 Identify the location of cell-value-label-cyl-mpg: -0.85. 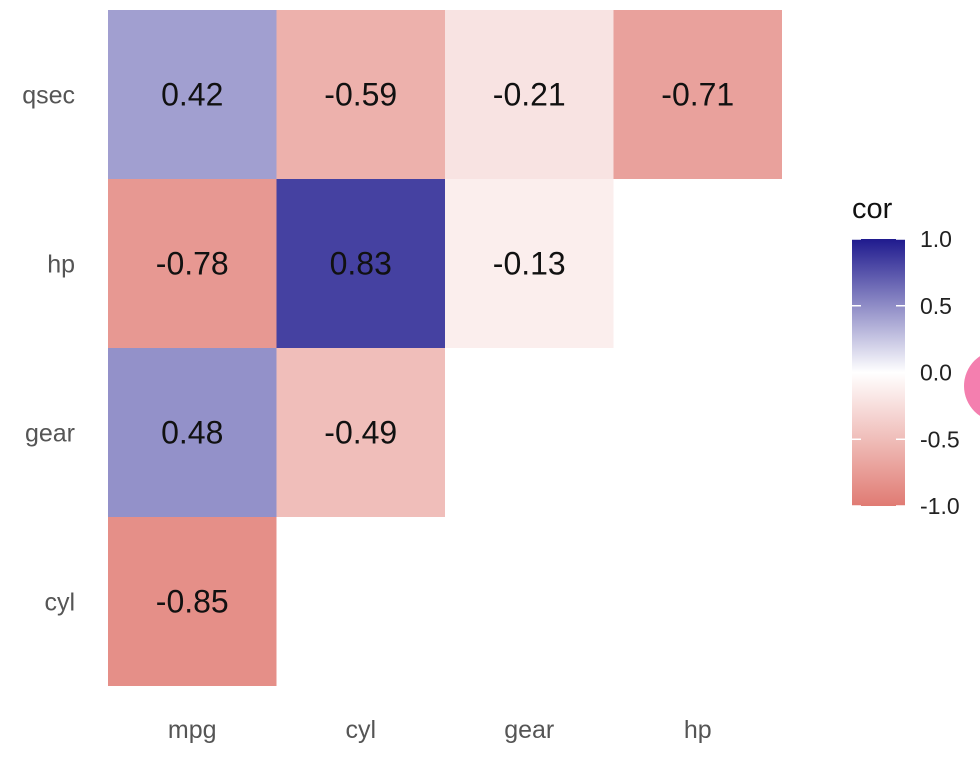
(192, 602).